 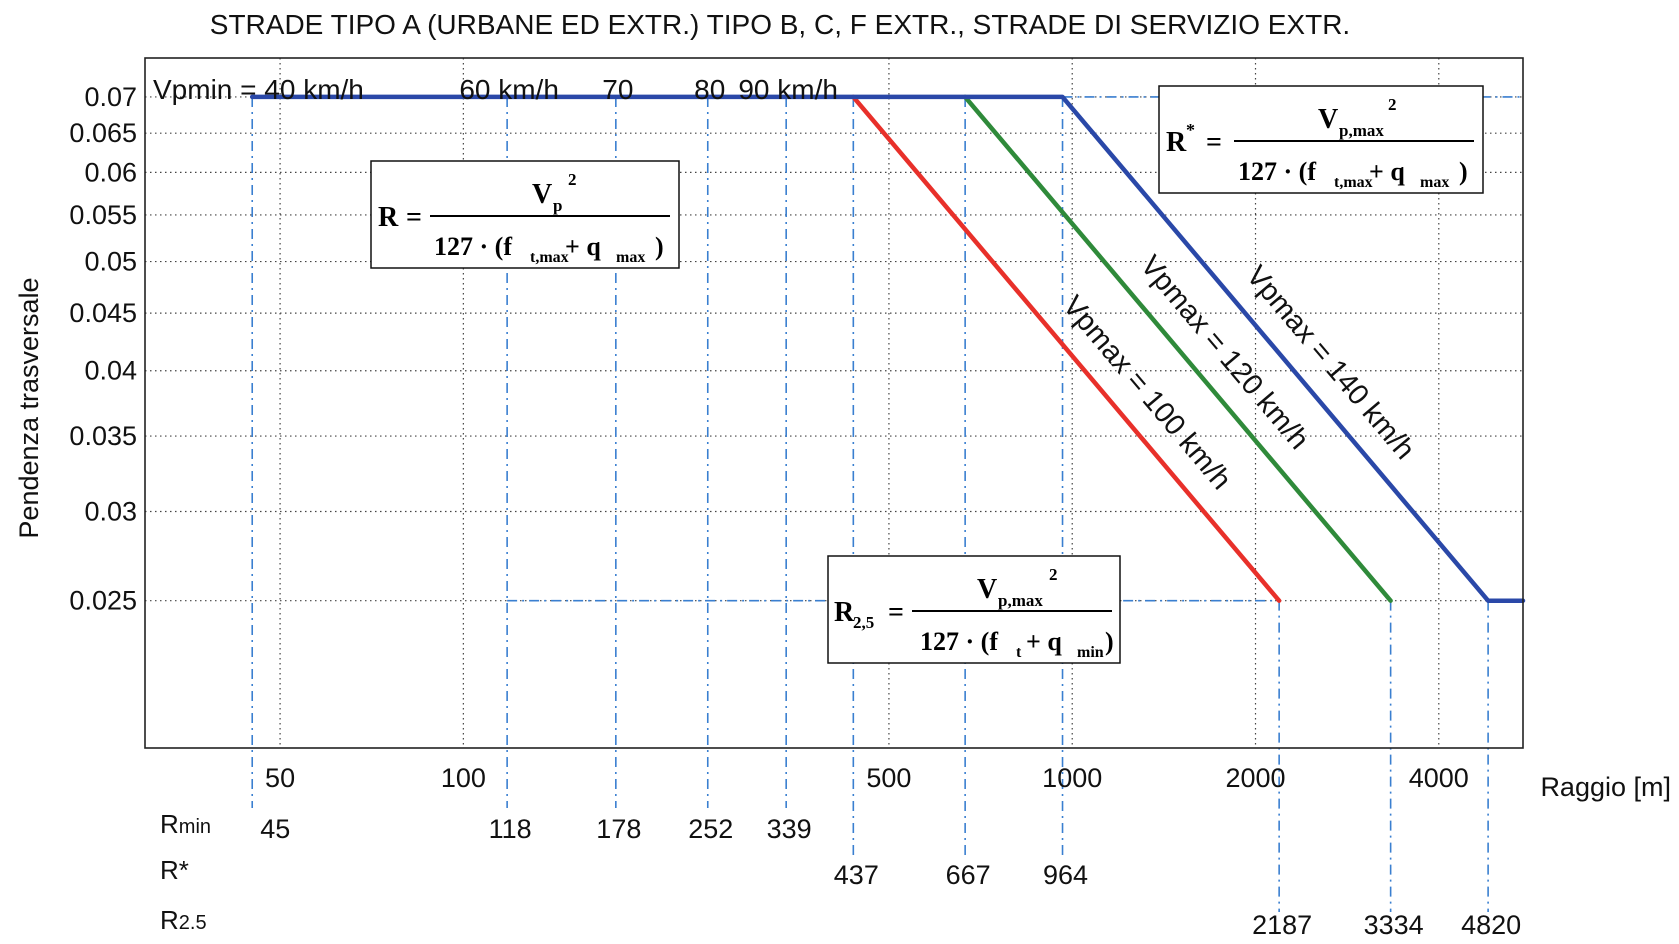 What do you see at coordinates (103, 436) in the screenshot?
I see `y-tick-label: 0.035` at bounding box center [103, 436].